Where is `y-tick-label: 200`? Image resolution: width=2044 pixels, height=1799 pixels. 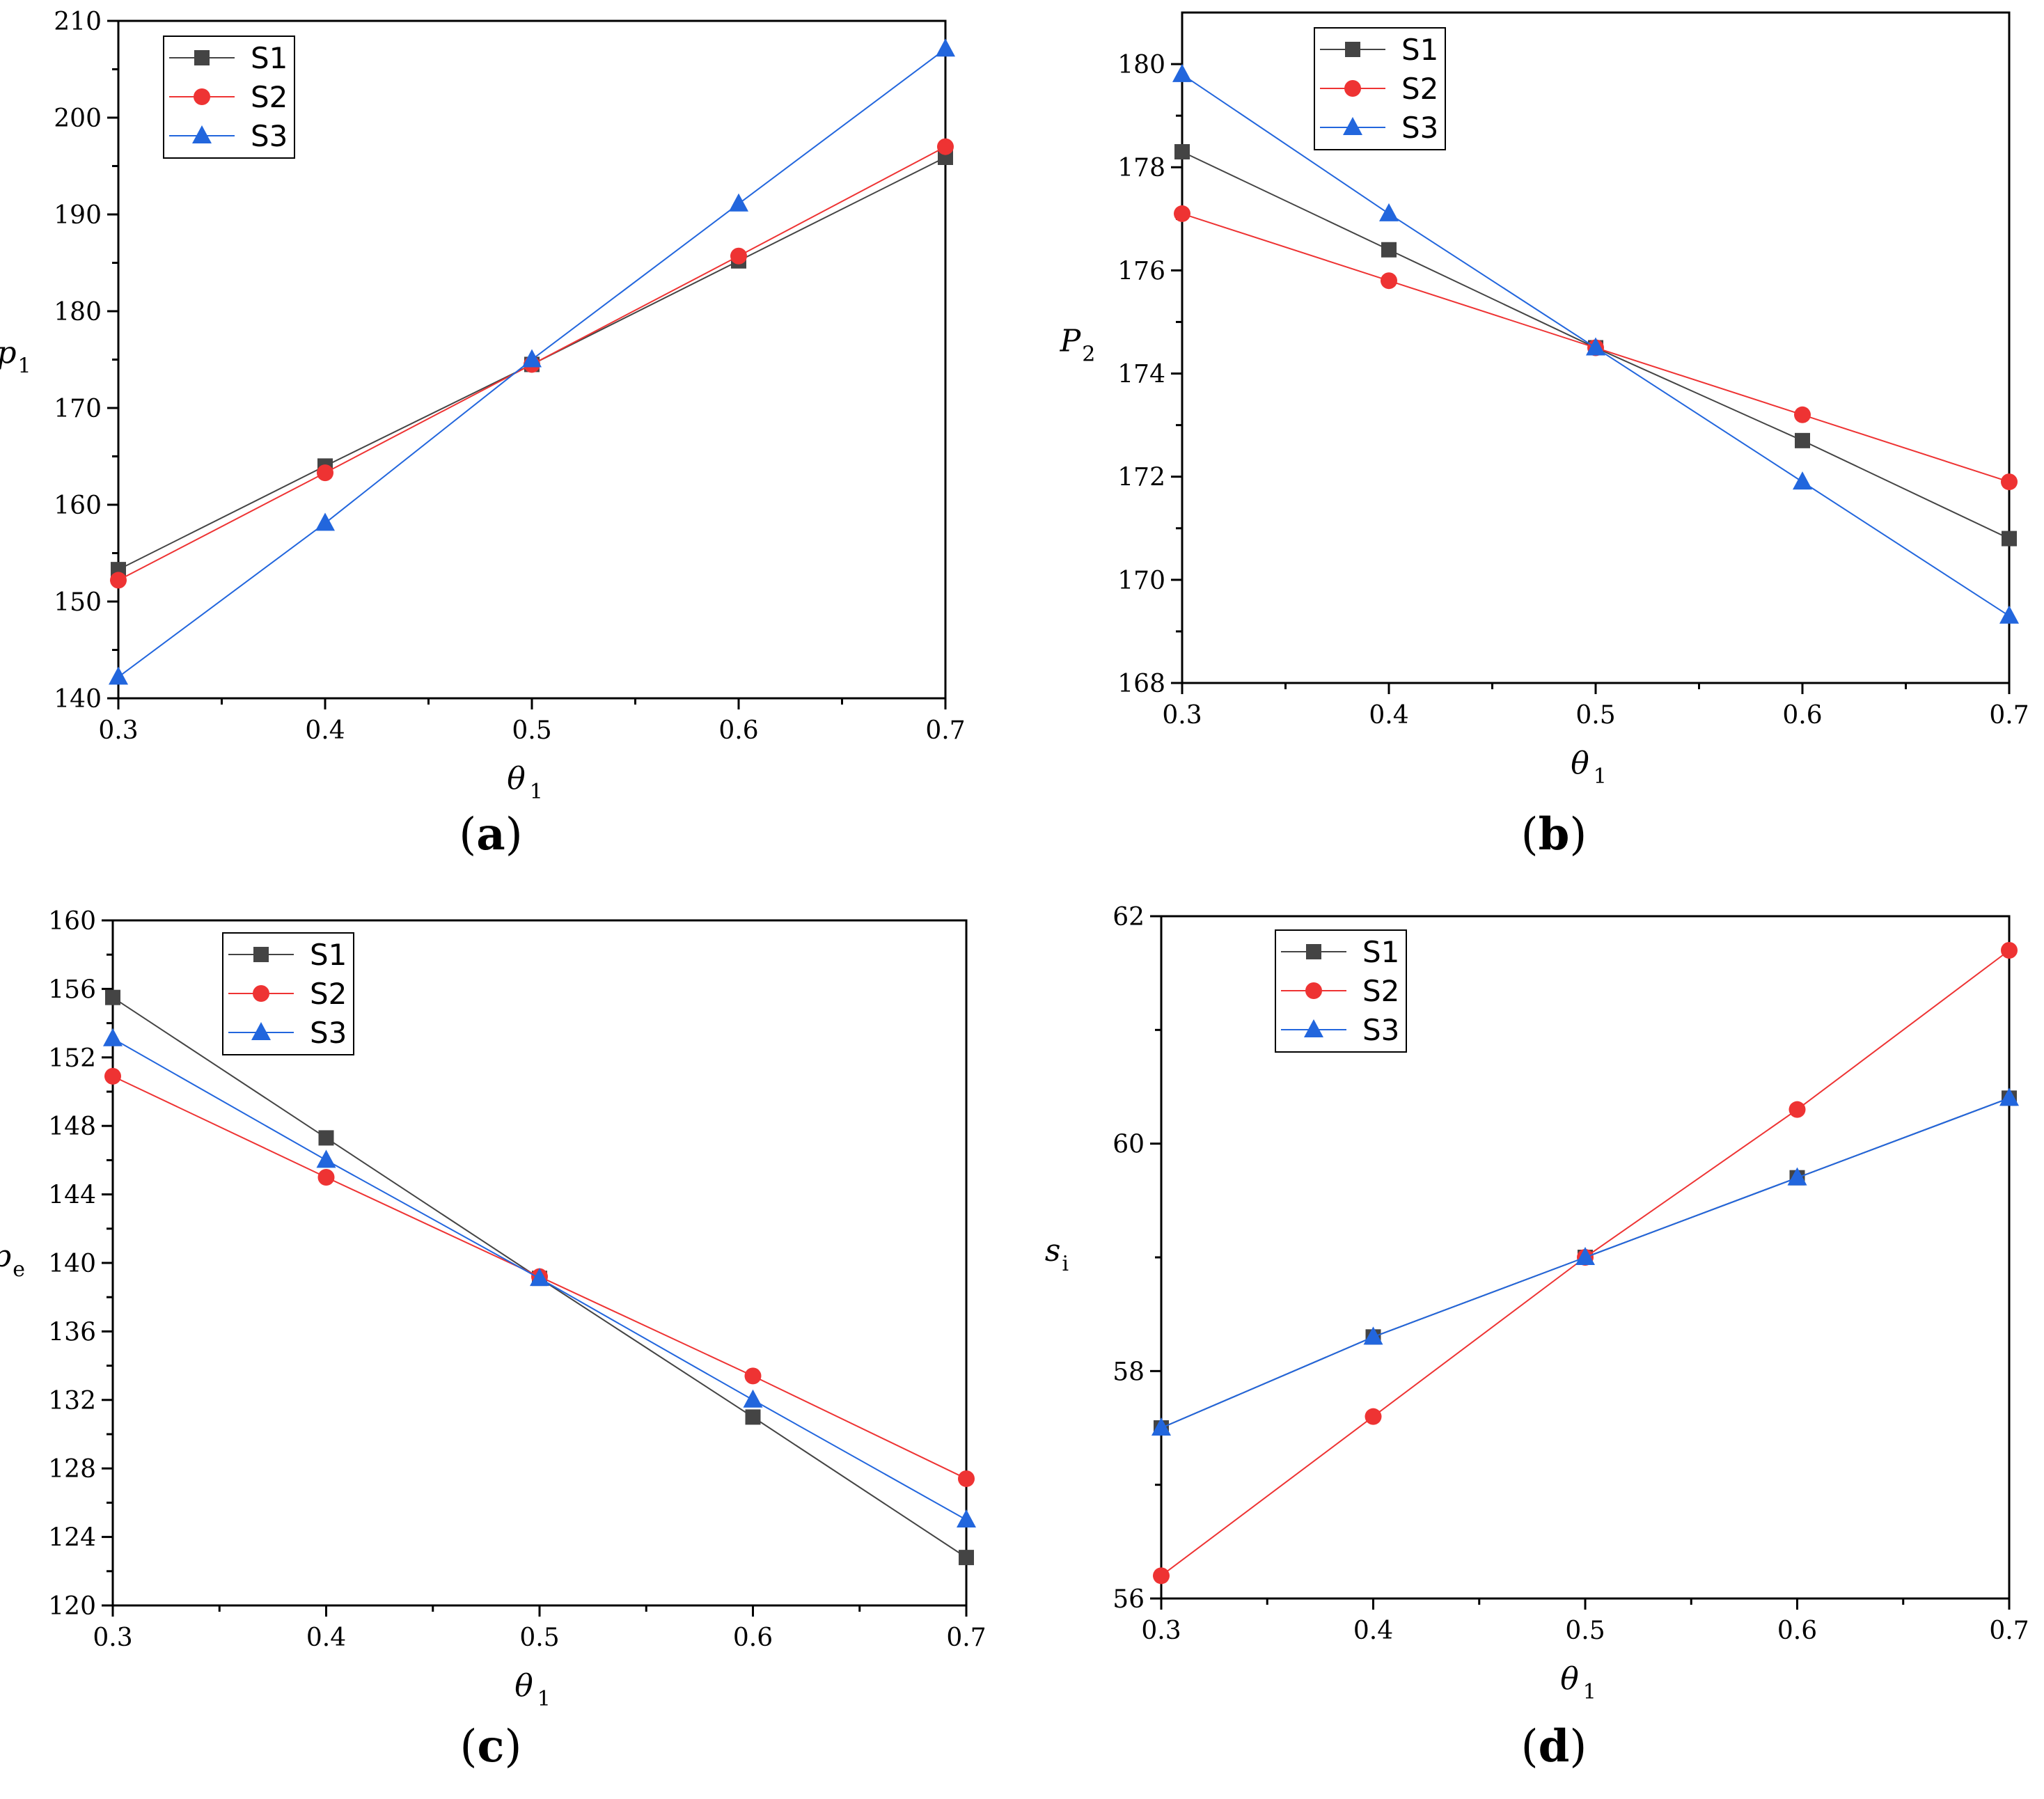
y-tick-label: 200 is located at coordinates (78, 119).